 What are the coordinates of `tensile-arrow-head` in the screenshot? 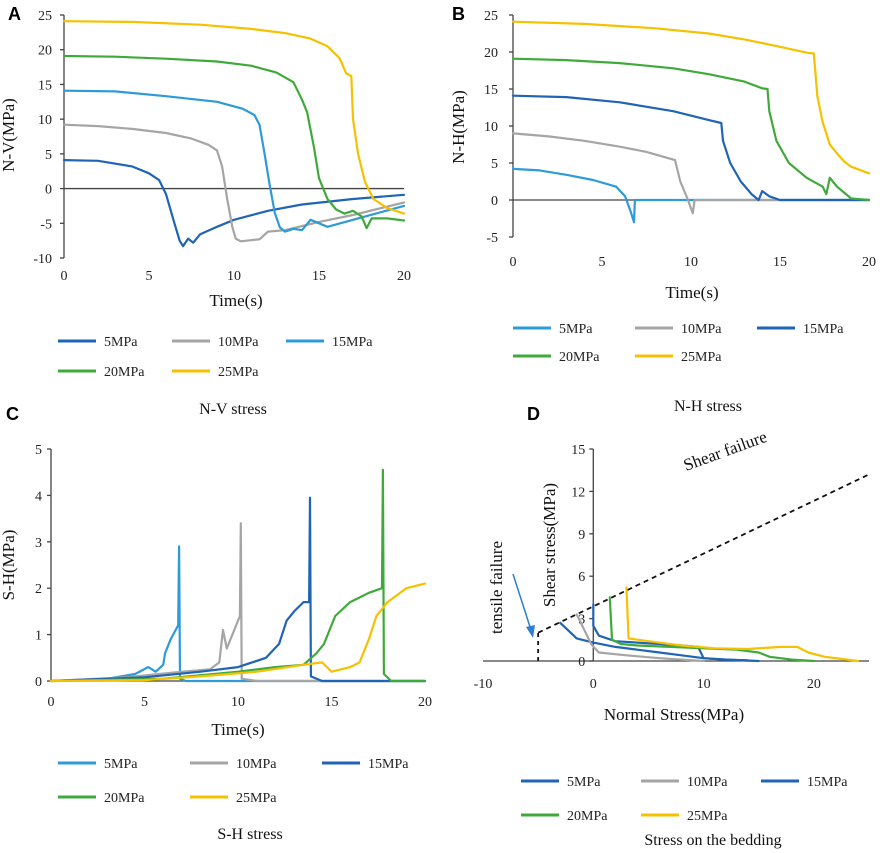 It's located at (530, 631).